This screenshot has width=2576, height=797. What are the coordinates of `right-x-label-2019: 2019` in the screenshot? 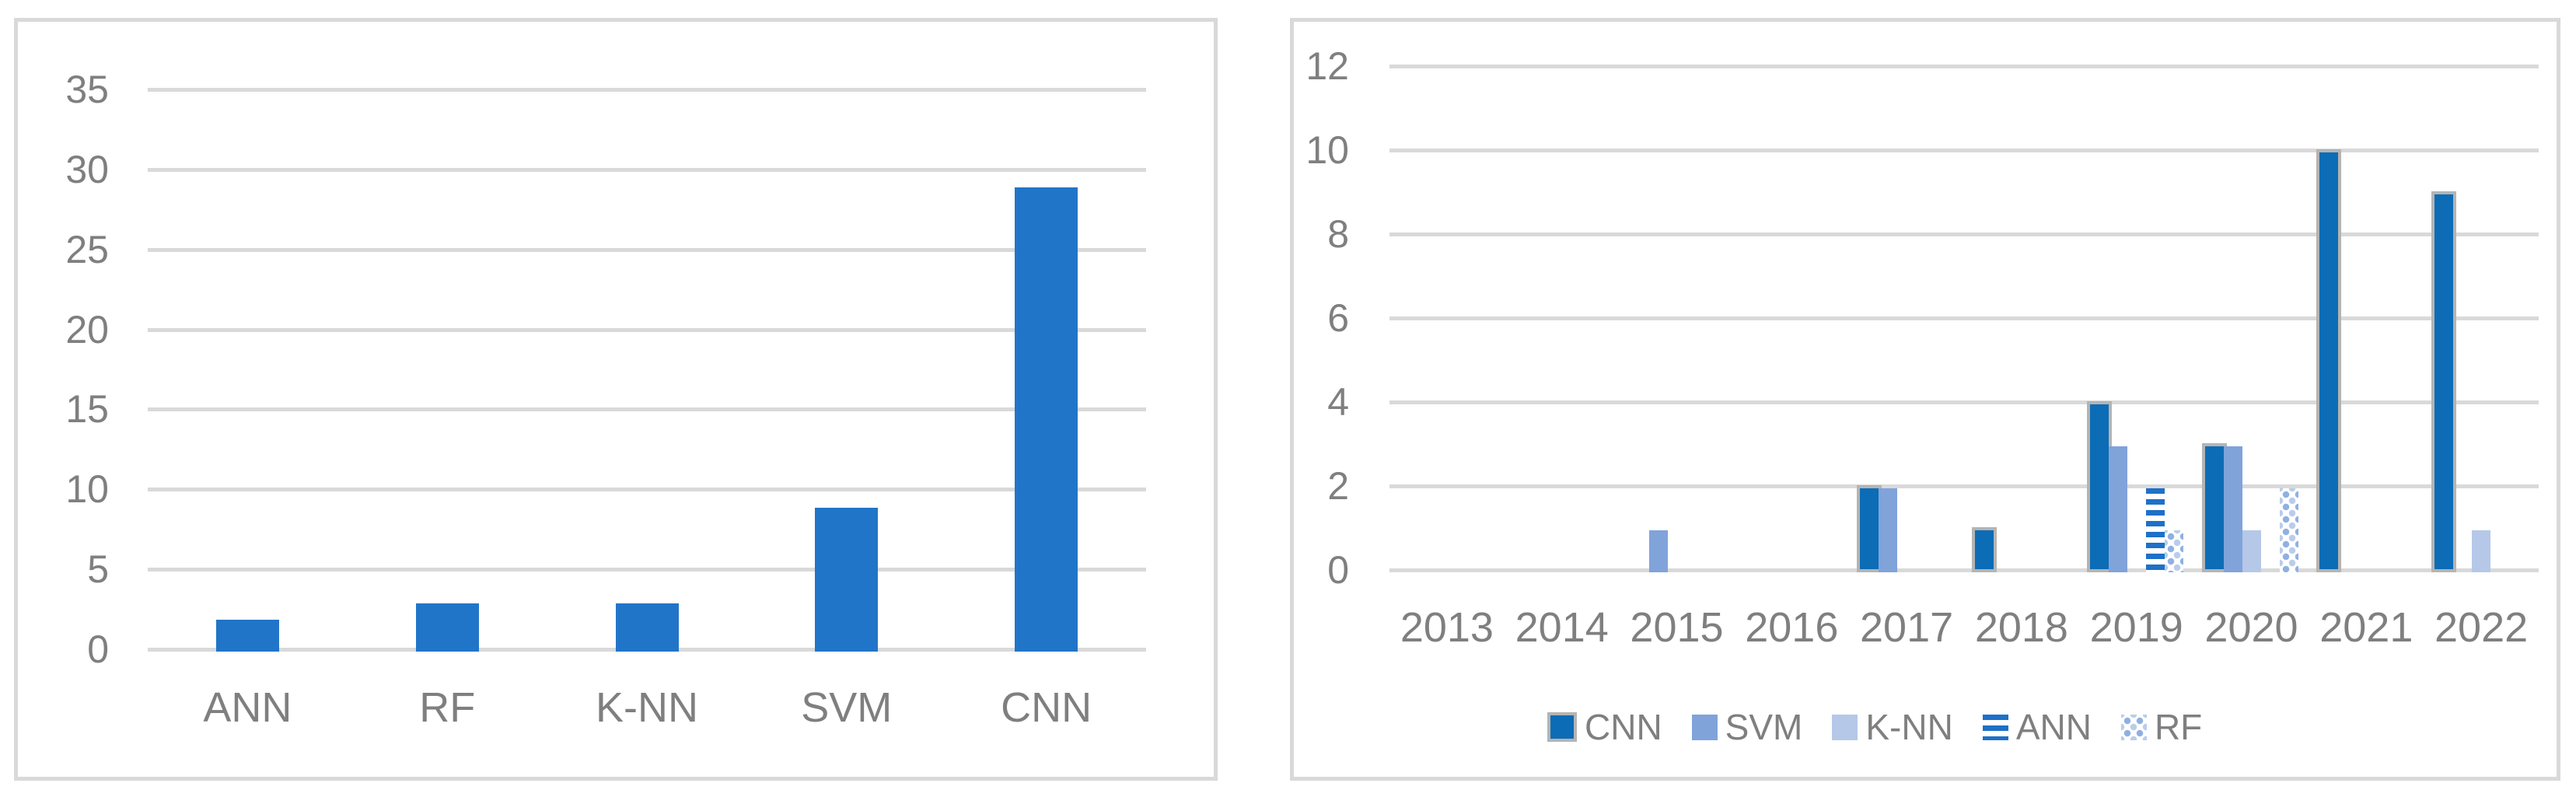 It's located at (2136, 628).